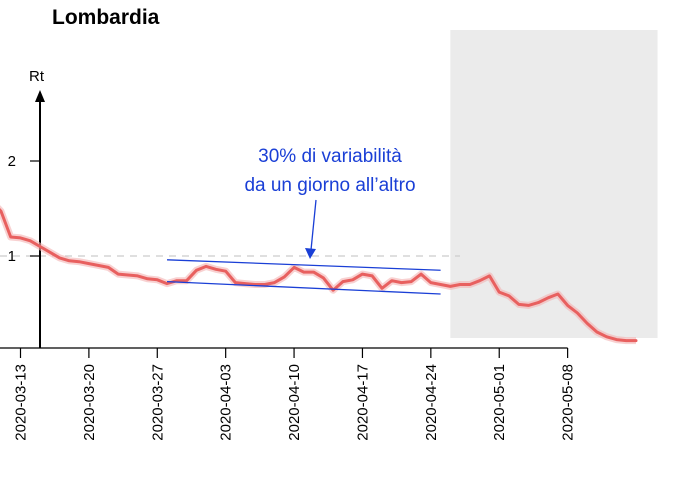 This screenshot has width=684, height=504. What do you see at coordinates (226, 402) in the screenshot?
I see `x-tick-label: 2020-04-03` at bounding box center [226, 402].